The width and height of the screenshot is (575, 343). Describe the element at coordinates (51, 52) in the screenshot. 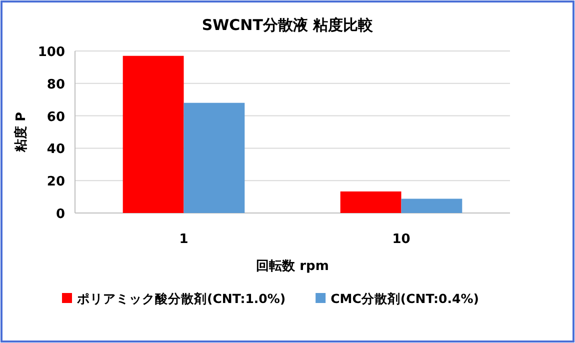

I see `y-tick-label: 100` at that location.